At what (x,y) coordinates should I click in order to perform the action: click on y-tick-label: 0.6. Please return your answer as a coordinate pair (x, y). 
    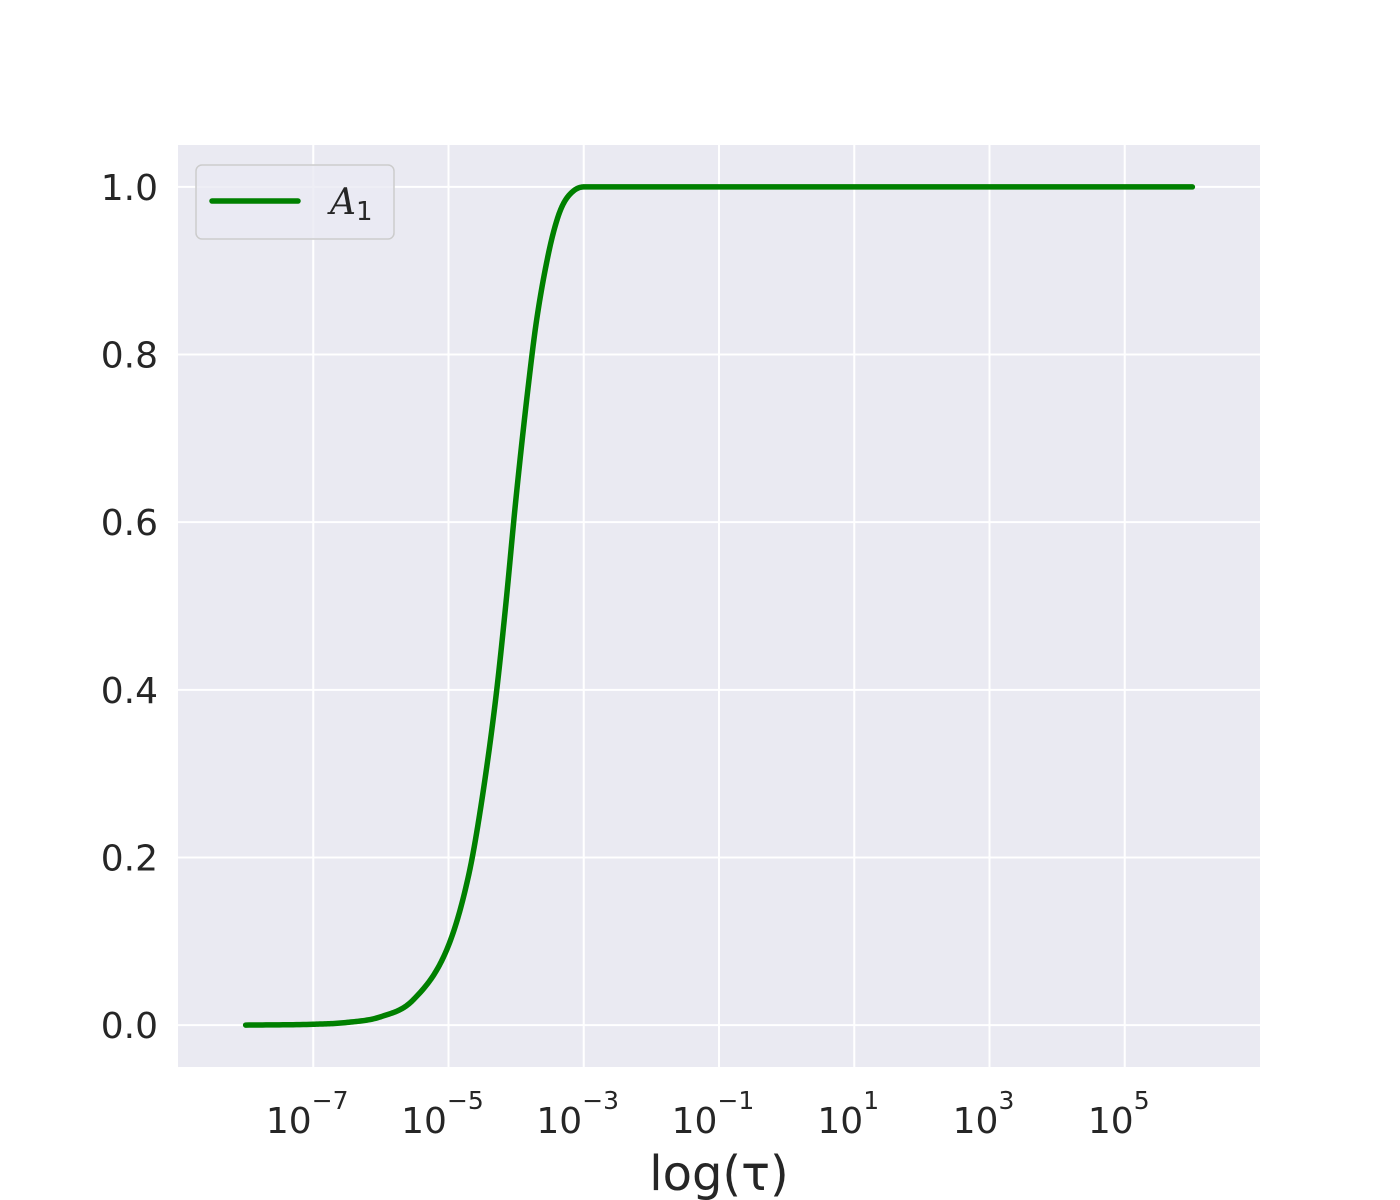
    Looking at the image, I should click on (129, 523).